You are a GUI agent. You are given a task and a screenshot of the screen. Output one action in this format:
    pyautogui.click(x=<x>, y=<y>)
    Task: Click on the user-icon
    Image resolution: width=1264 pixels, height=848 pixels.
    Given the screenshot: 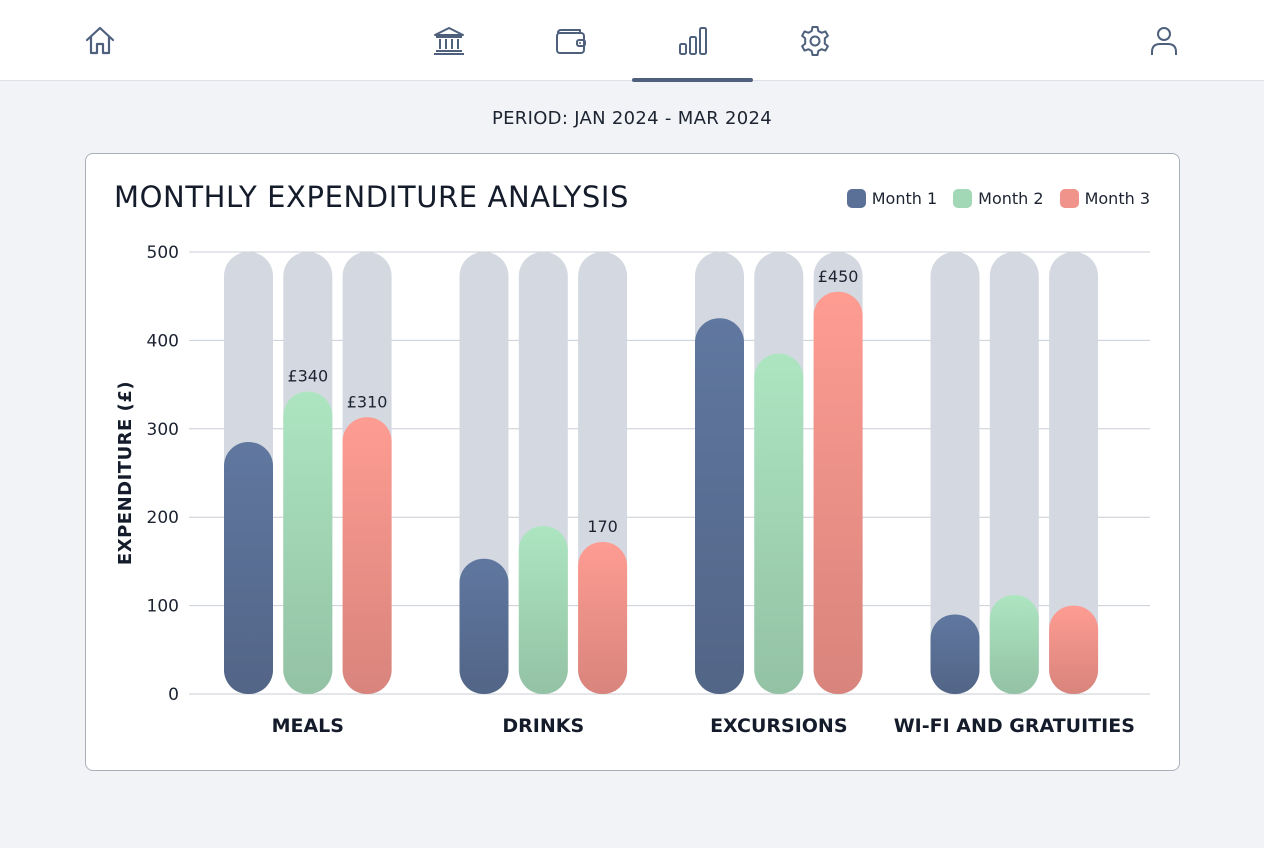 What is the action you would take?
    pyautogui.click(x=1164, y=40)
    